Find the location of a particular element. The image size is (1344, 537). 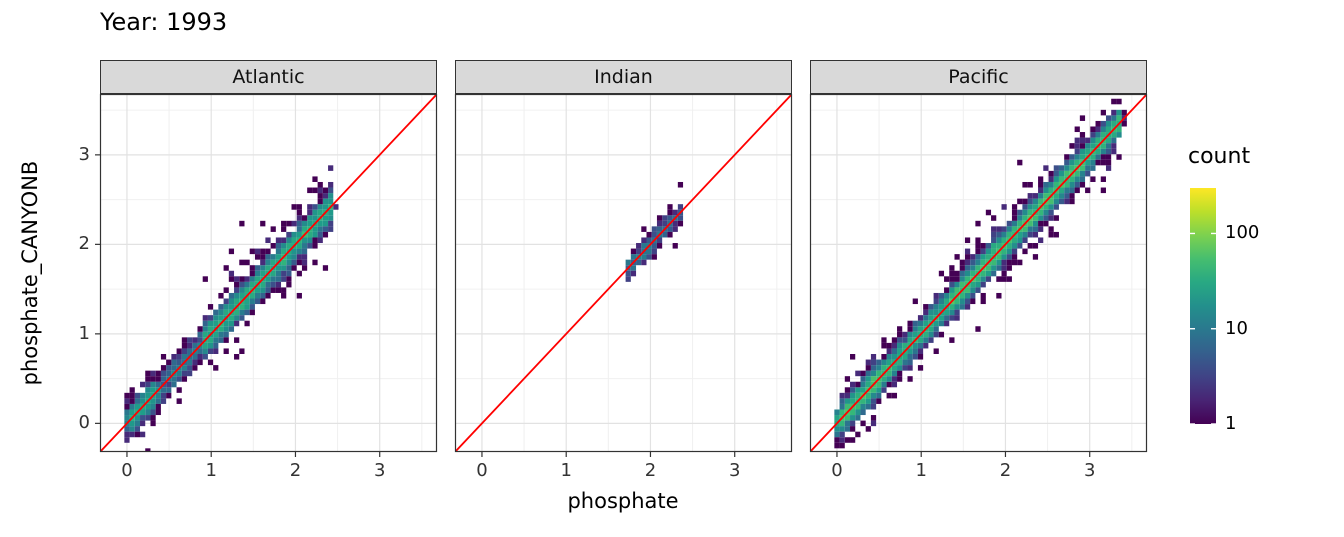

y-tick-label: 1 is located at coordinates (84, 333).